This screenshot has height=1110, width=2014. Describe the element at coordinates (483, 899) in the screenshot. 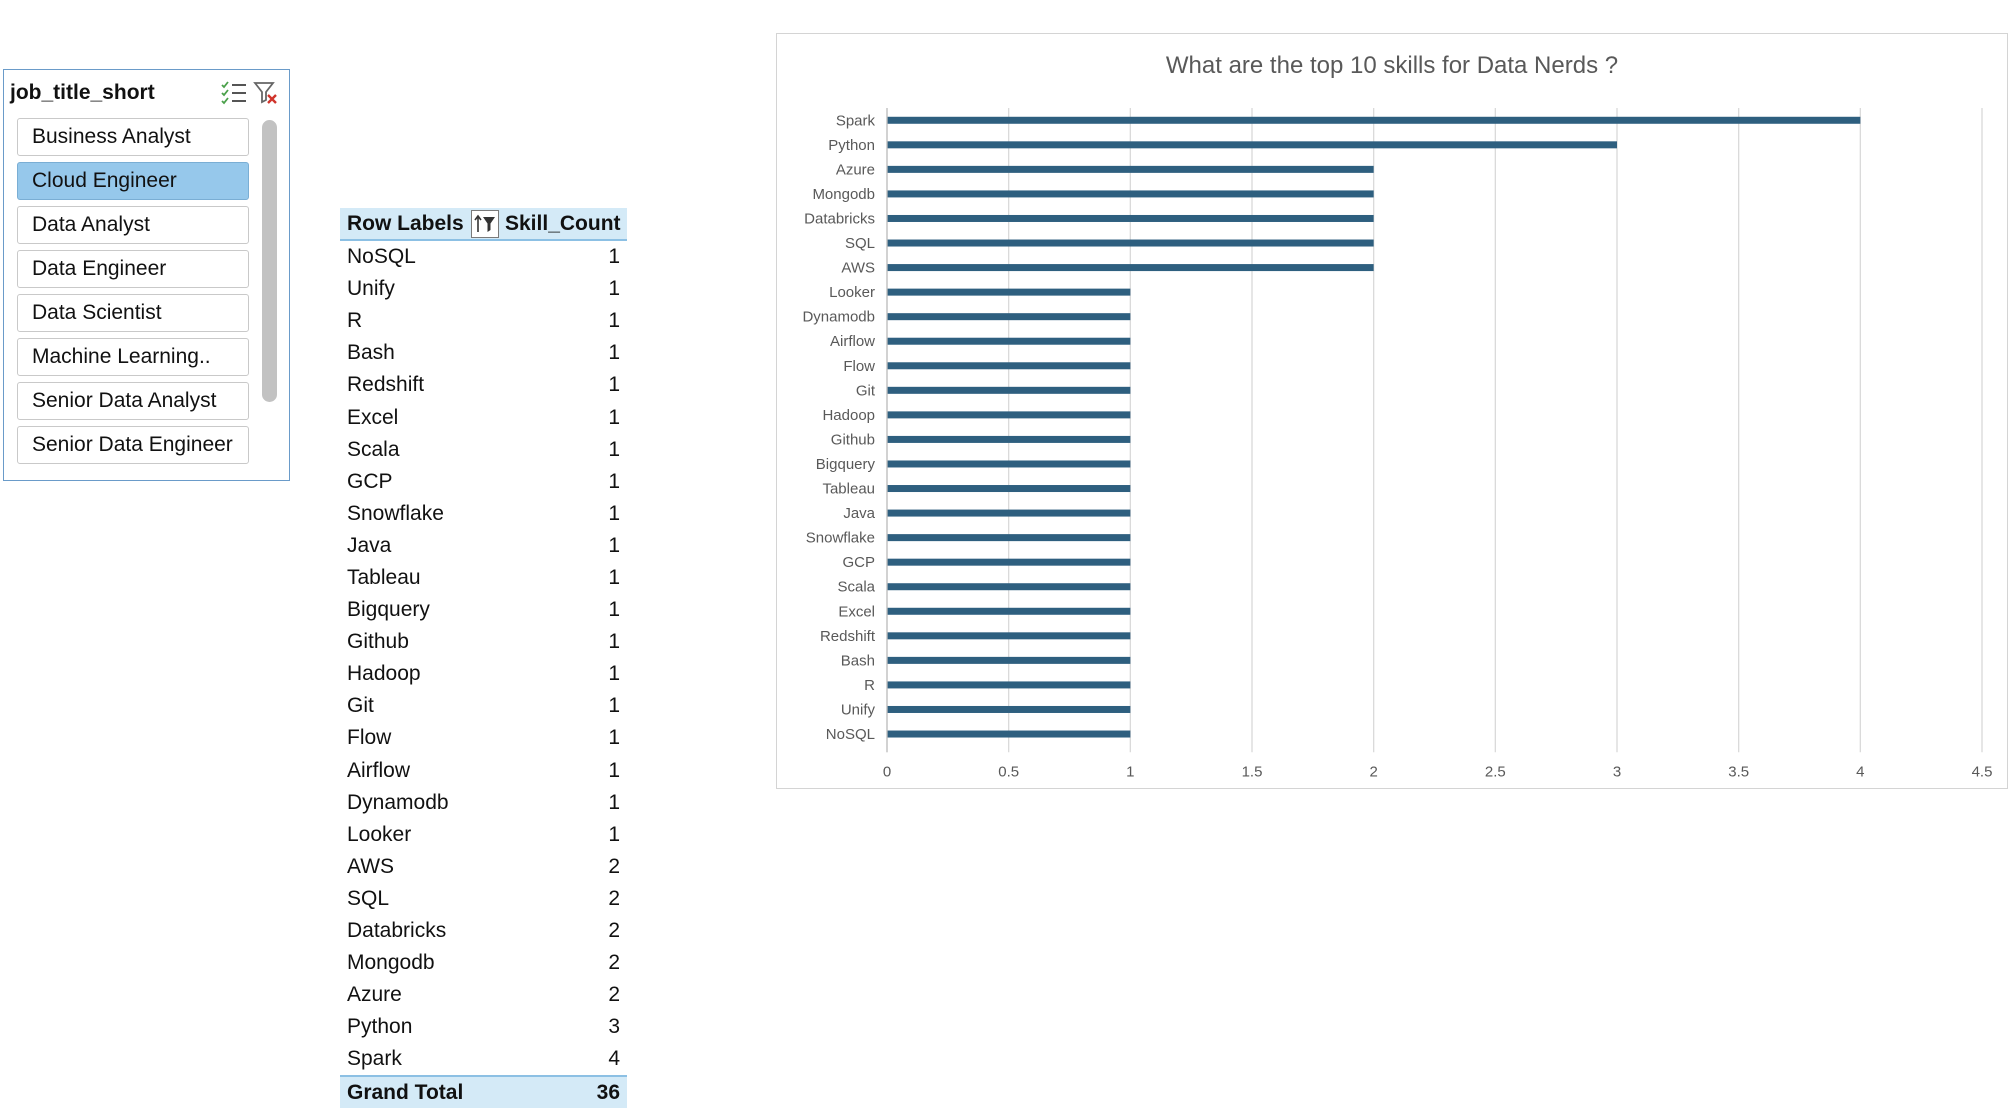

I see `pivot-row: SQL 2` at that location.